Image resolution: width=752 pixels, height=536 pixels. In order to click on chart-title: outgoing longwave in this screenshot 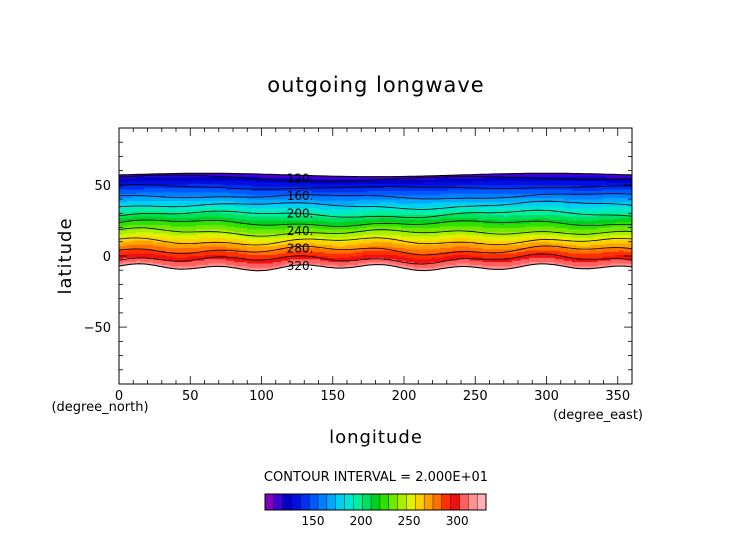, I will do `click(375, 85)`.